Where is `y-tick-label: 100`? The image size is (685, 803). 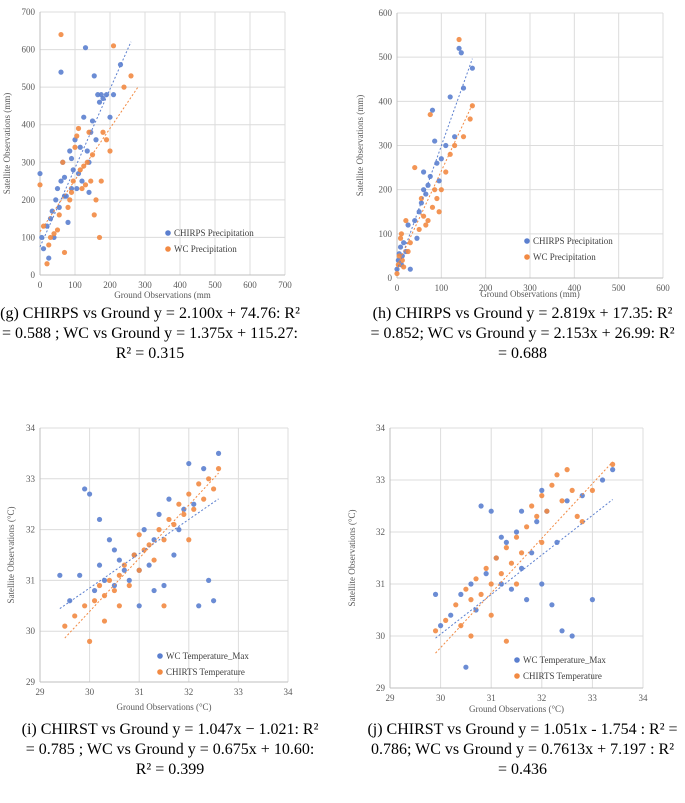
y-tick-label: 100 is located at coordinates (29, 237).